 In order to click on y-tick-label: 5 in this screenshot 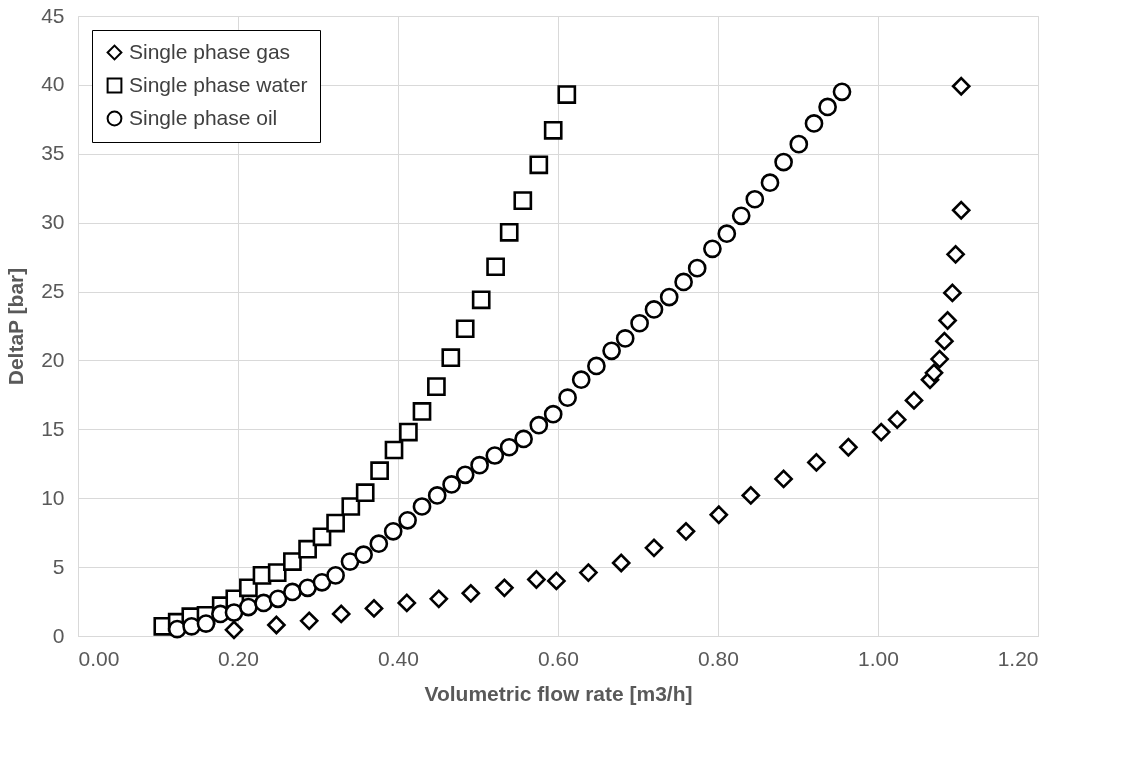, I will do `click(58, 566)`.